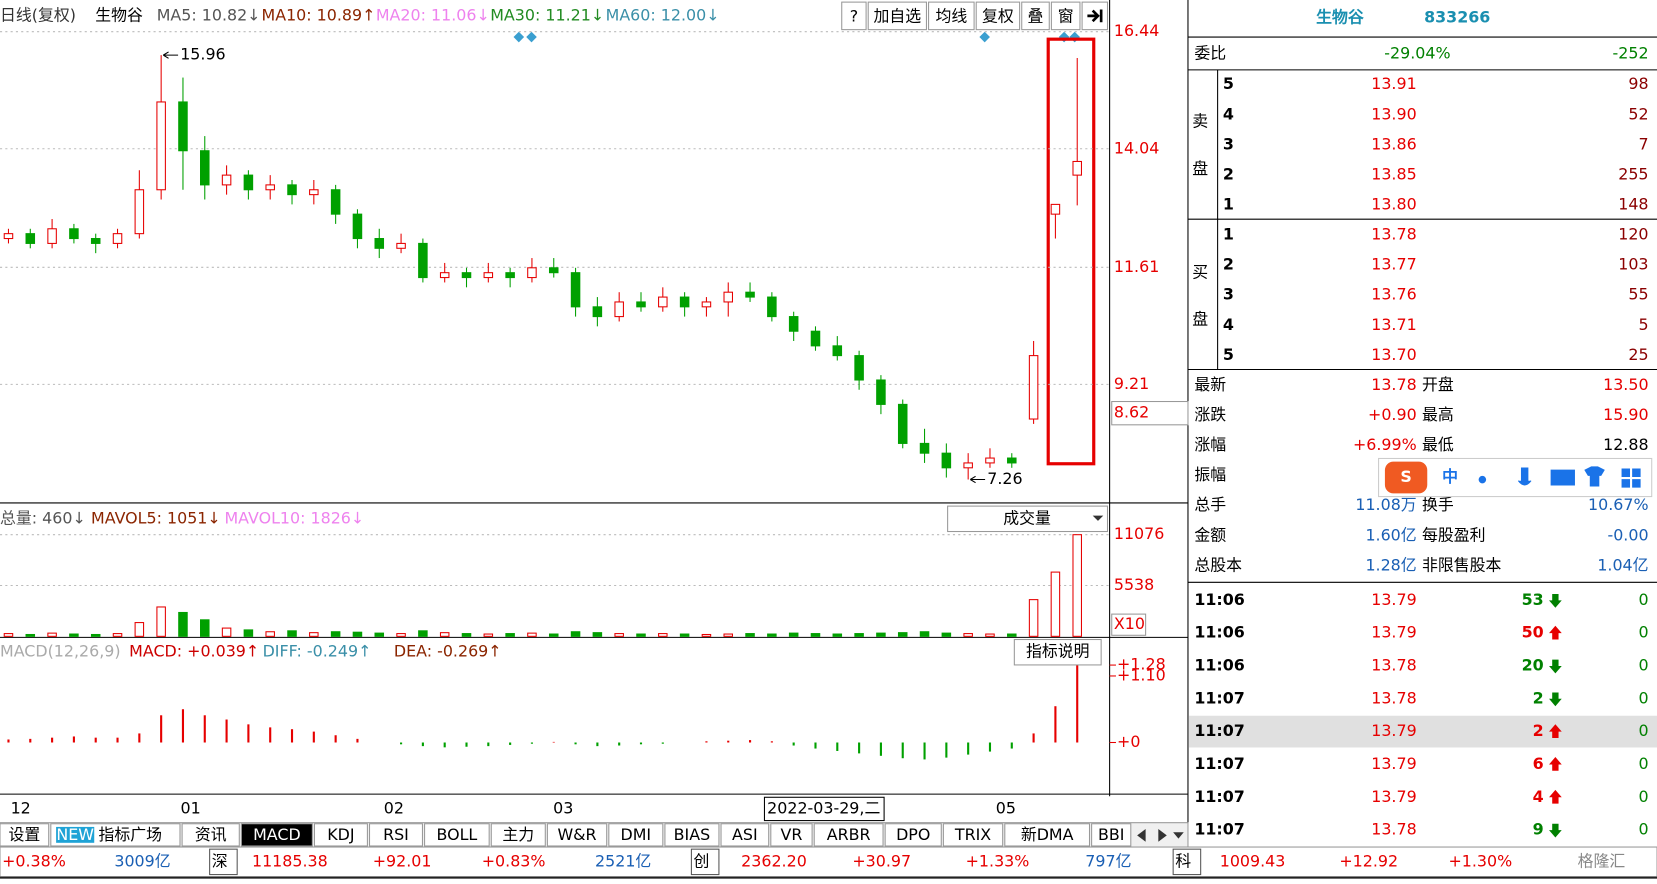 Image resolution: width=1657 pixels, height=884 pixels. Describe the element at coordinates (1638, 83) in the screenshot. I see `order-volume: 98` at that location.